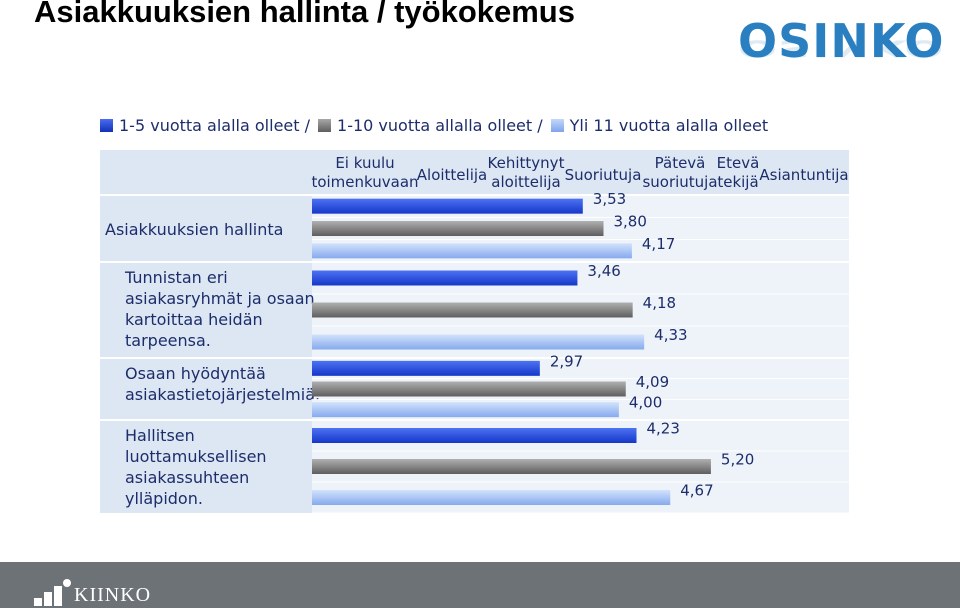 The height and width of the screenshot is (608, 960). Describe the element at coordinates (196, 456) in the screenshot. I see `category-label-4-line-2: luottamuksellisen` at that location.